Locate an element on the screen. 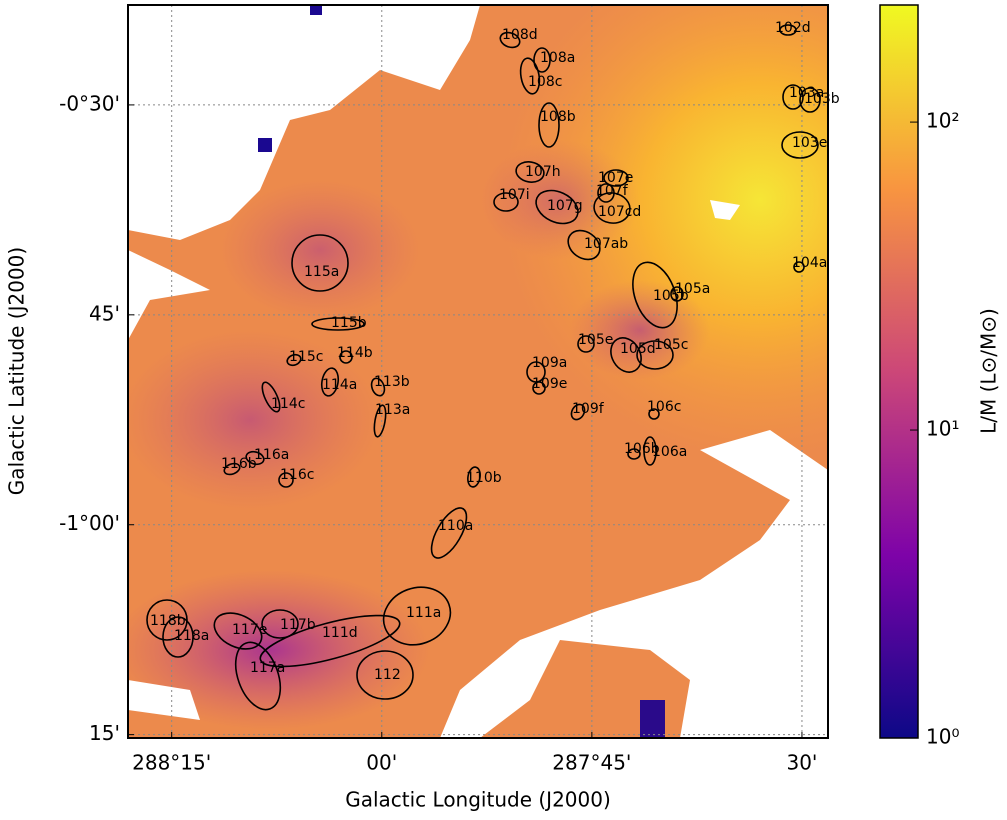 The width and height of the screenshot is (1007, 820). source-label: 111d is located at coordinates (340, 633).